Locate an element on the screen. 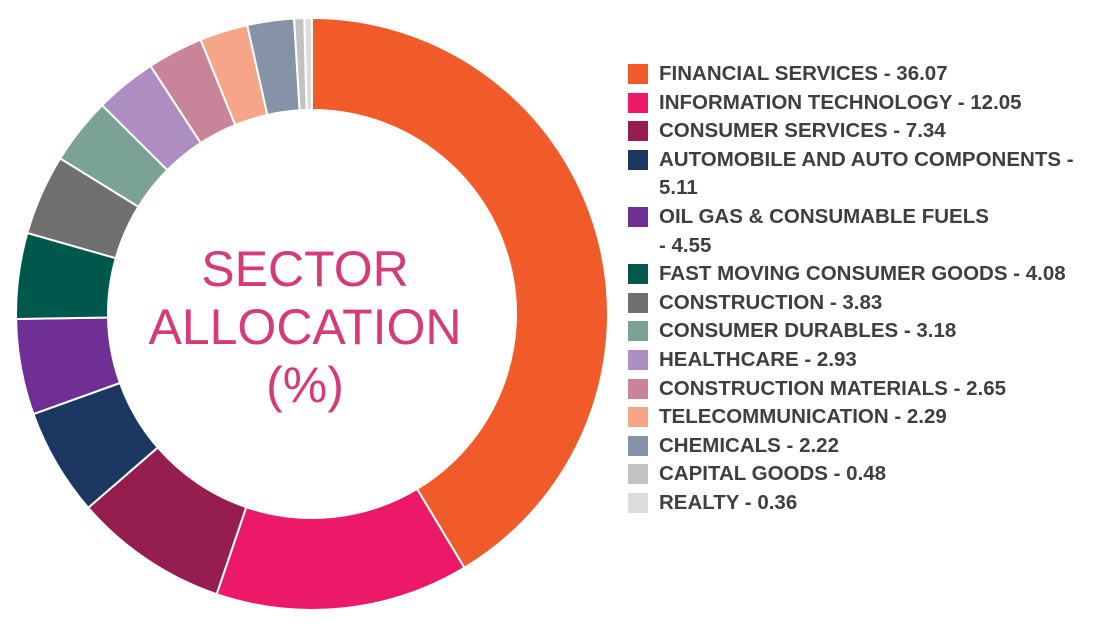  legend-label: CONSTRUCTION MATERIALS - 2.65 is located at coordinates (832, 388).